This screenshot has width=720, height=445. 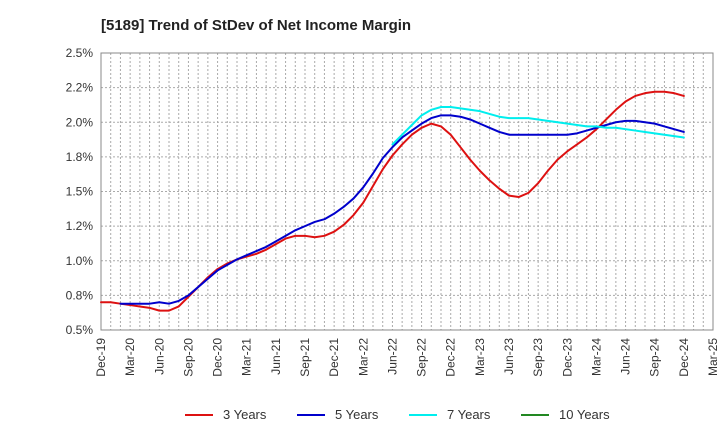 What do you see at coordinates (80, 53) in the screenshot?
I see `y-tick-label: 2.5%` at bounding box center [80, 53].